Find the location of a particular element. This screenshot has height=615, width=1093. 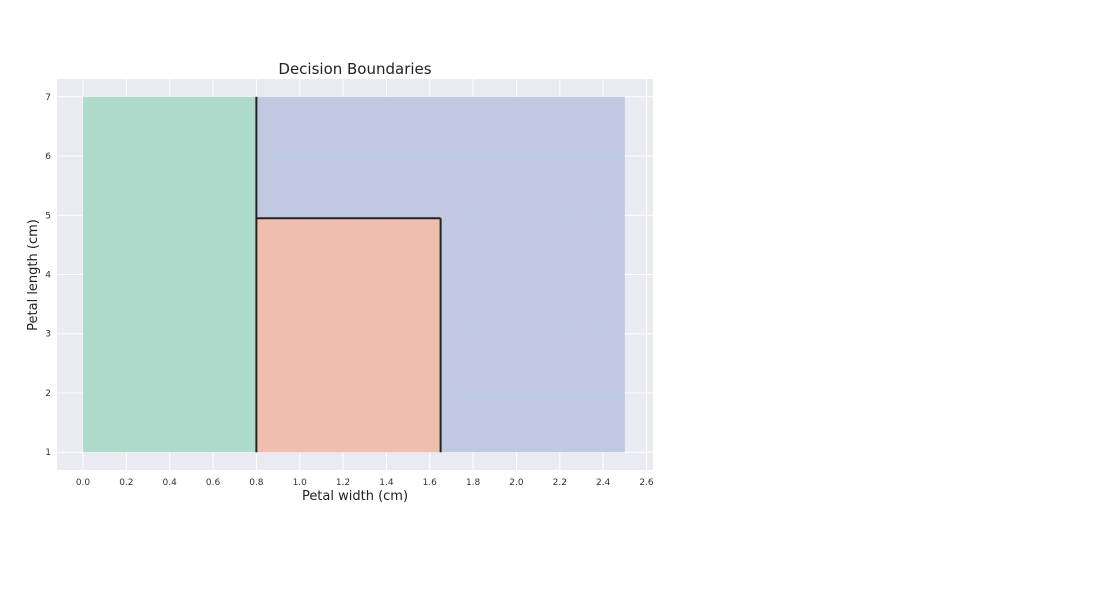

y-tick-label: 6 is located at coordinates (48, 157).